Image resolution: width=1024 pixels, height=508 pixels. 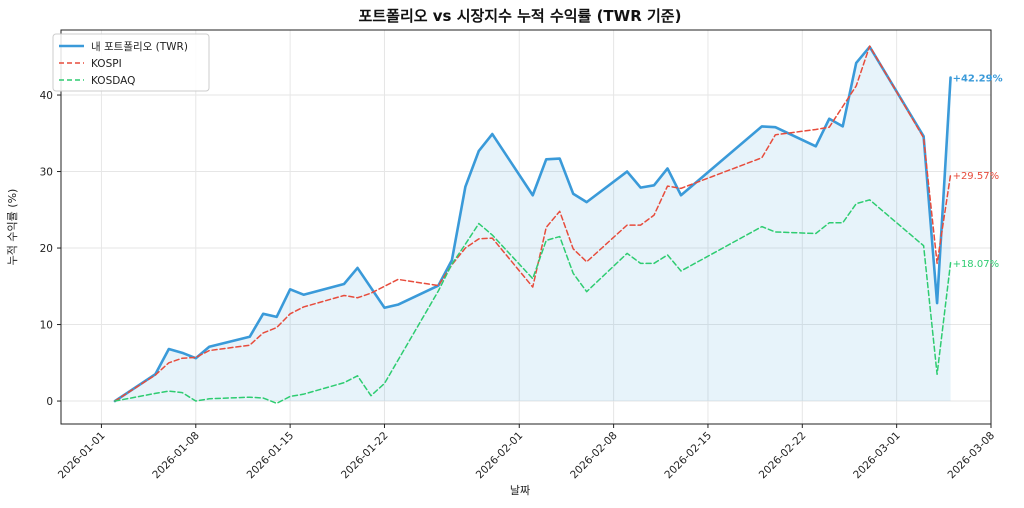 What do you see at coordinates (12, 227) in the screenshot?
I see `y-axis-label: 누적 수익률 (%)` at bounding box center [12, 227].